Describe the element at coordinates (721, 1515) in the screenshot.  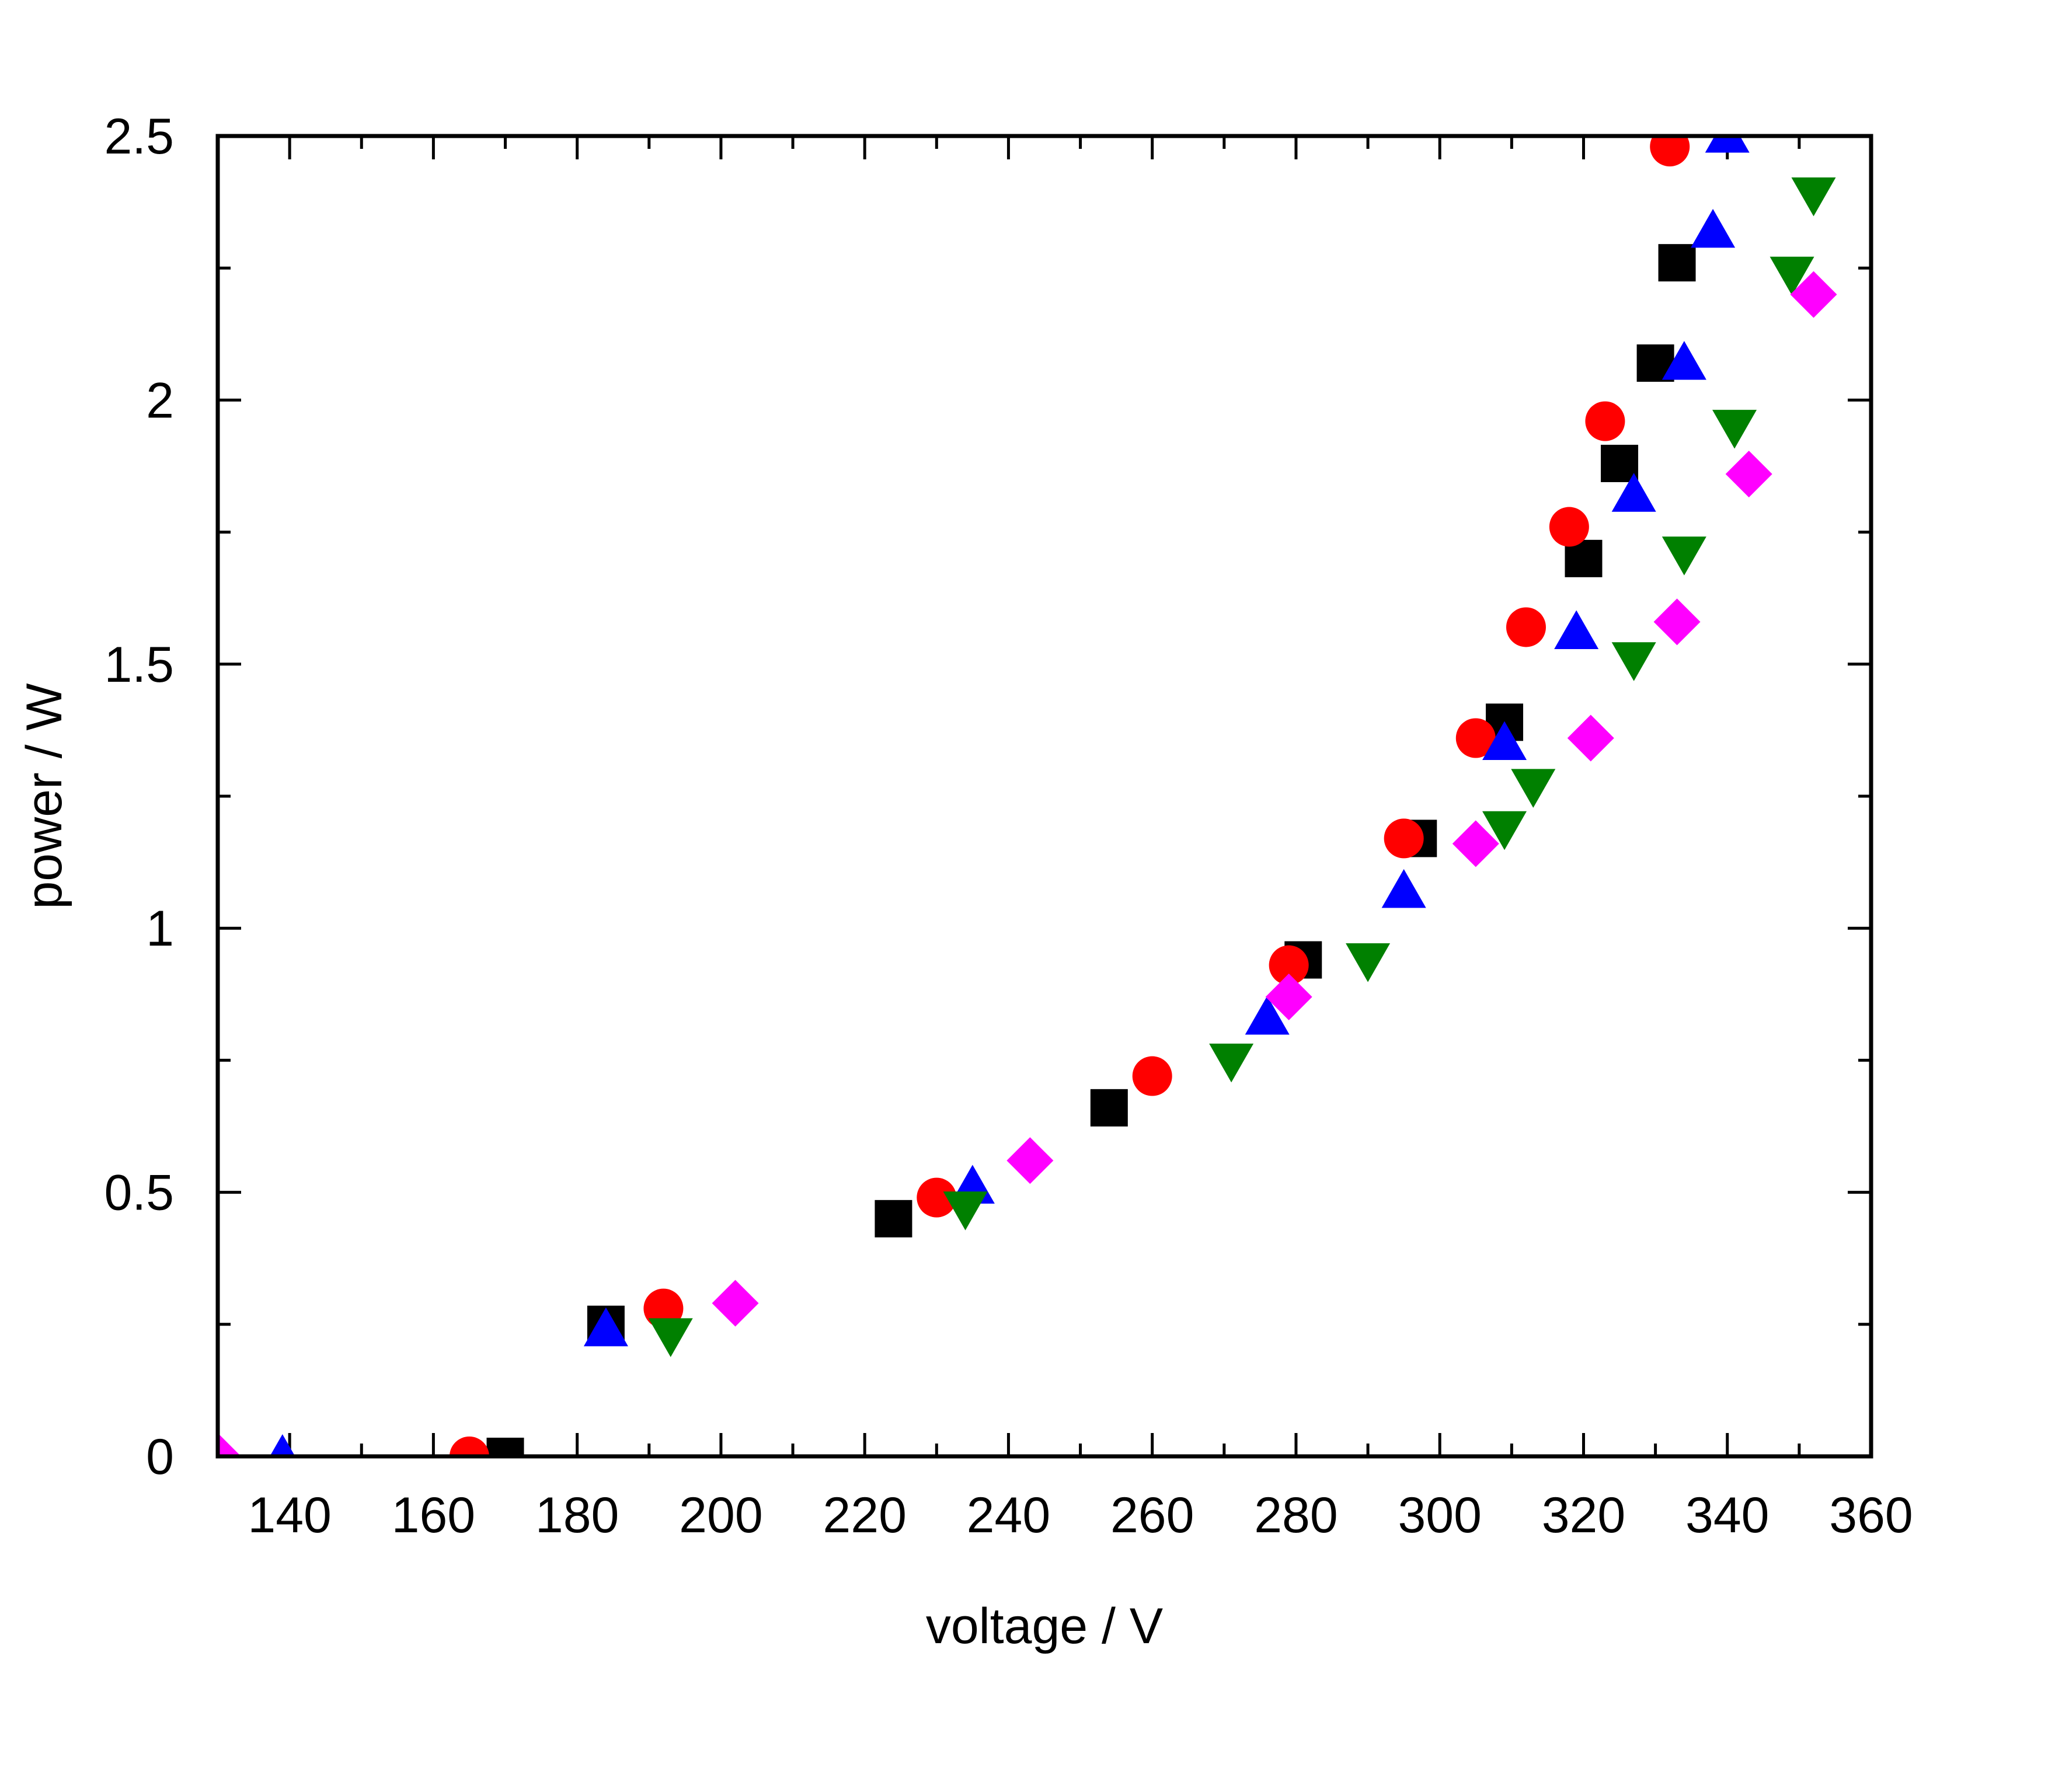
I see `x-tick-label: 200` at that location.